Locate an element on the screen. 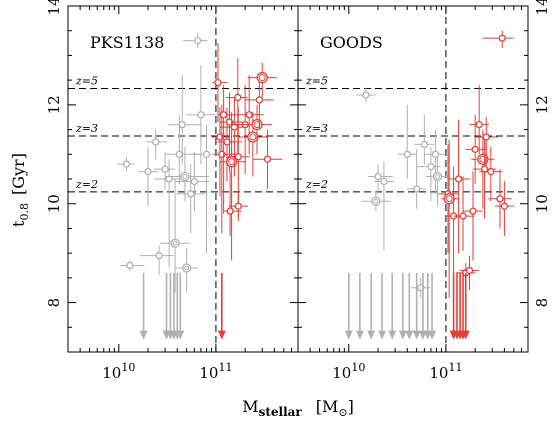 Image resolution: width=554 pixels, height=421 pixels. svg-text:t0.8[Gyr]: t0.8 [Gyr] is located at coordinates (20, 190).